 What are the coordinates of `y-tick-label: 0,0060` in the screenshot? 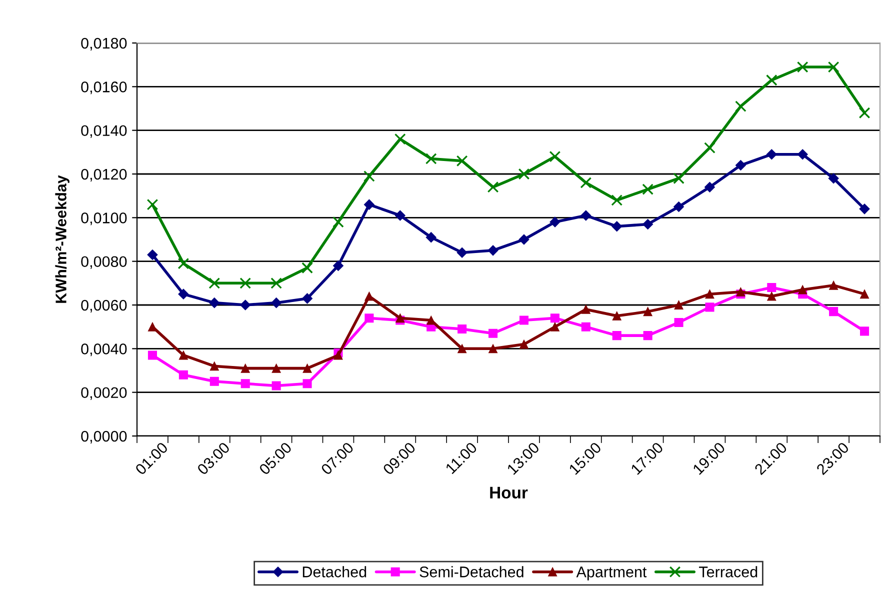 It's located at (104, 306).